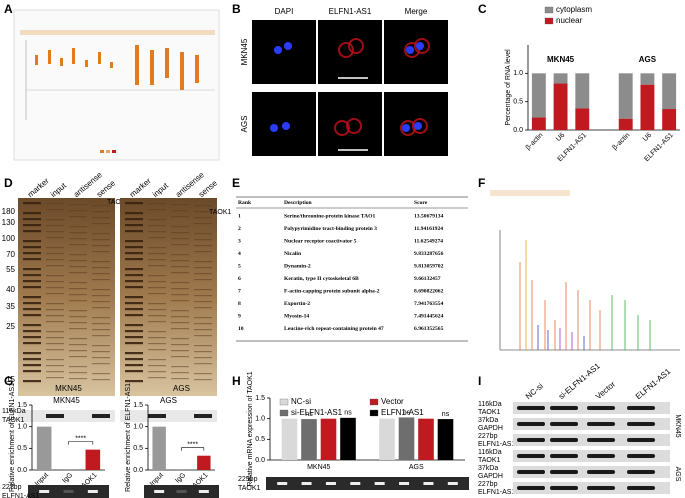 The image size is (685, 498). What do you see at coordinates (296, 316) in the screenshot?
I see `table-cell: Myosin-14` at bounding box center [296, 316].